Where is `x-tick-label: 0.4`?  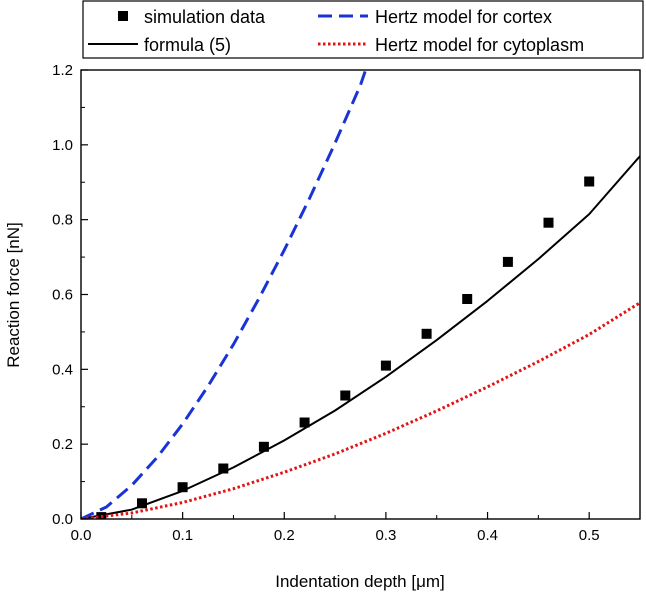
x-tick-label: 0.4 is located at coordinates (487, 535).